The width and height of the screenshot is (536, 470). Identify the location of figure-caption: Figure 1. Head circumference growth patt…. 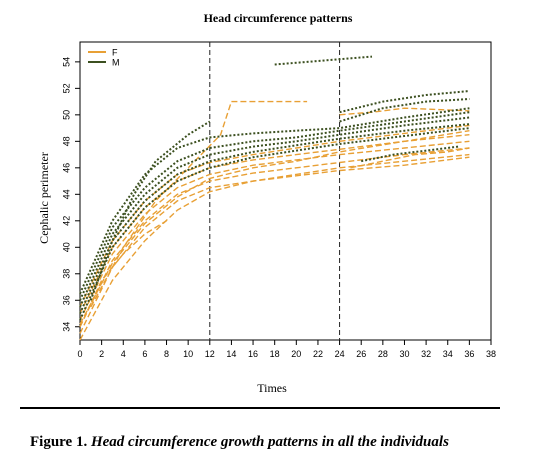
(275, 442).